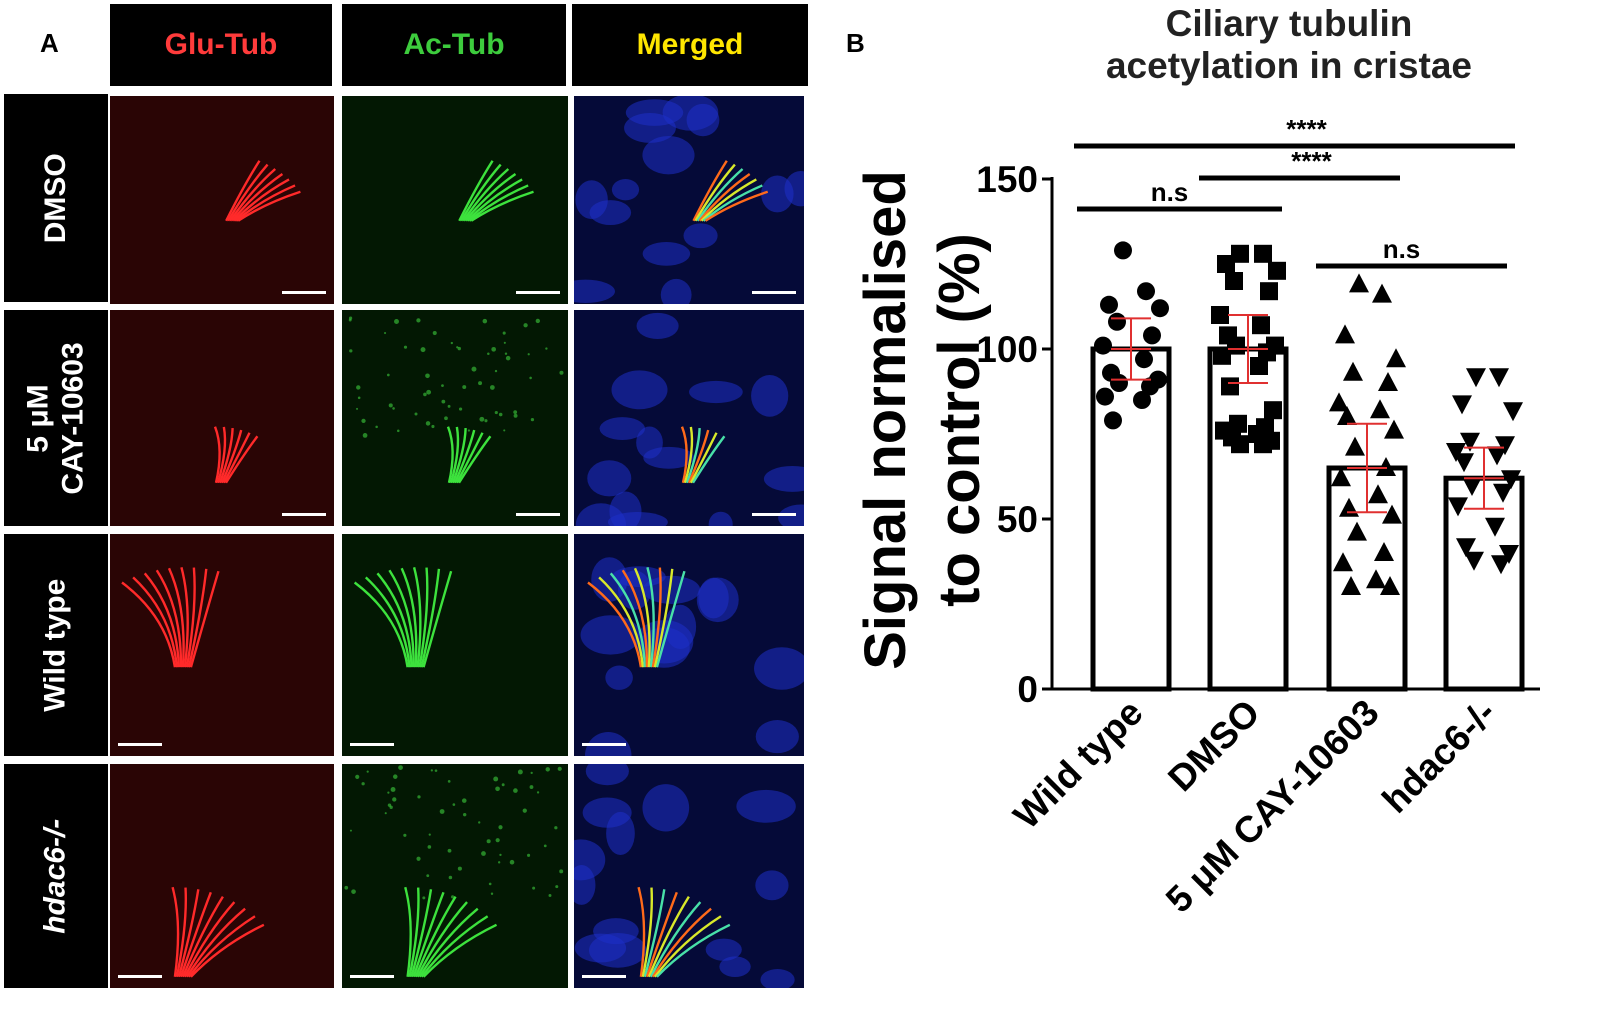 Image resolution: width=1605 pixels, height=1014 pixels. Describe the element at coordinates (222, 876) in the screenshot. I see `micrograph-r4-c1` at that location.